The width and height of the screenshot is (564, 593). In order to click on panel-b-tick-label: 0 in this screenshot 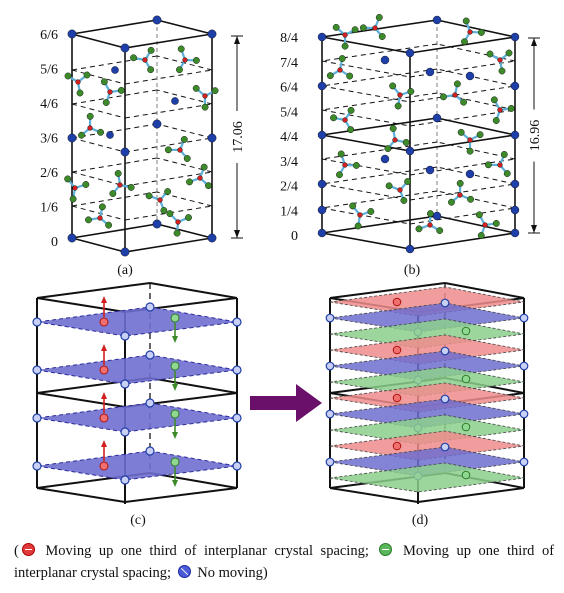, I will do `click(294, 236)`.